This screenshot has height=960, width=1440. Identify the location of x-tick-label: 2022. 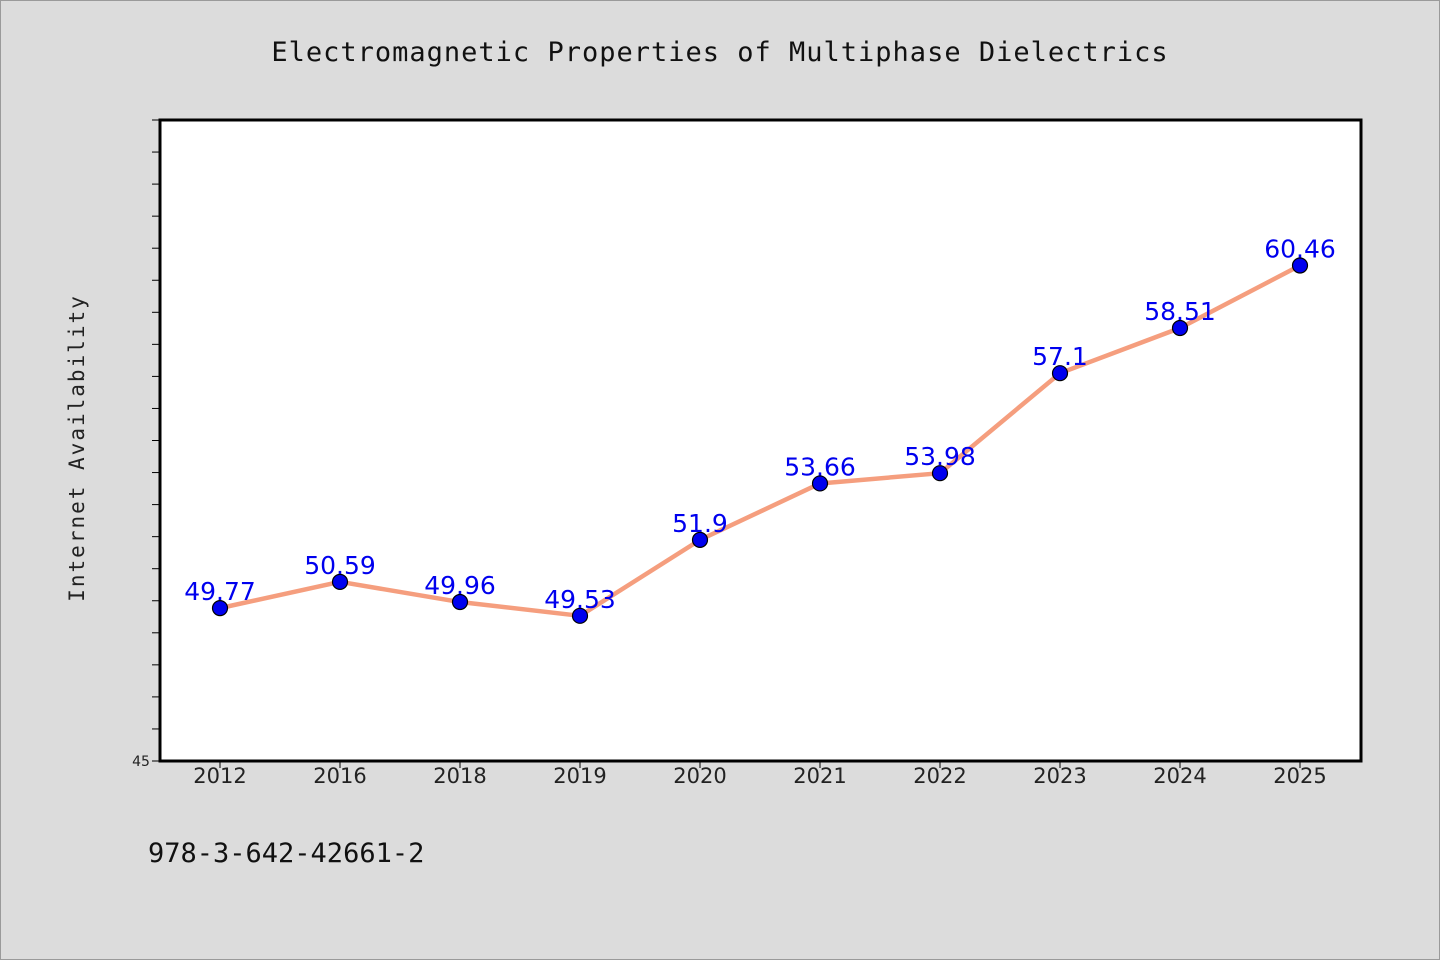
(939, 776).